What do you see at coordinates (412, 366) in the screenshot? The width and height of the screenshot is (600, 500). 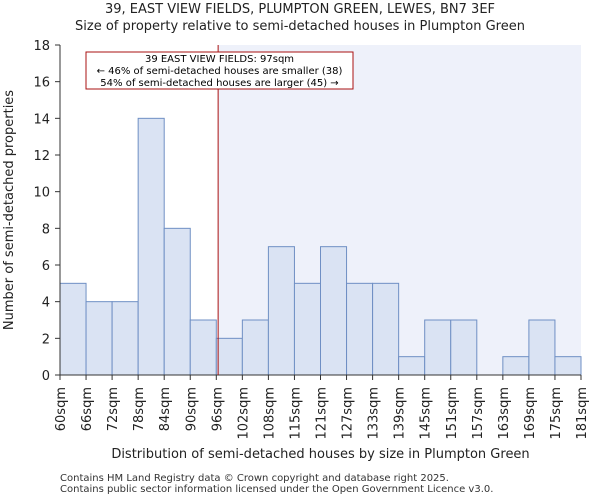 I see `bar-139sqm` at bounding box center [412, 366].